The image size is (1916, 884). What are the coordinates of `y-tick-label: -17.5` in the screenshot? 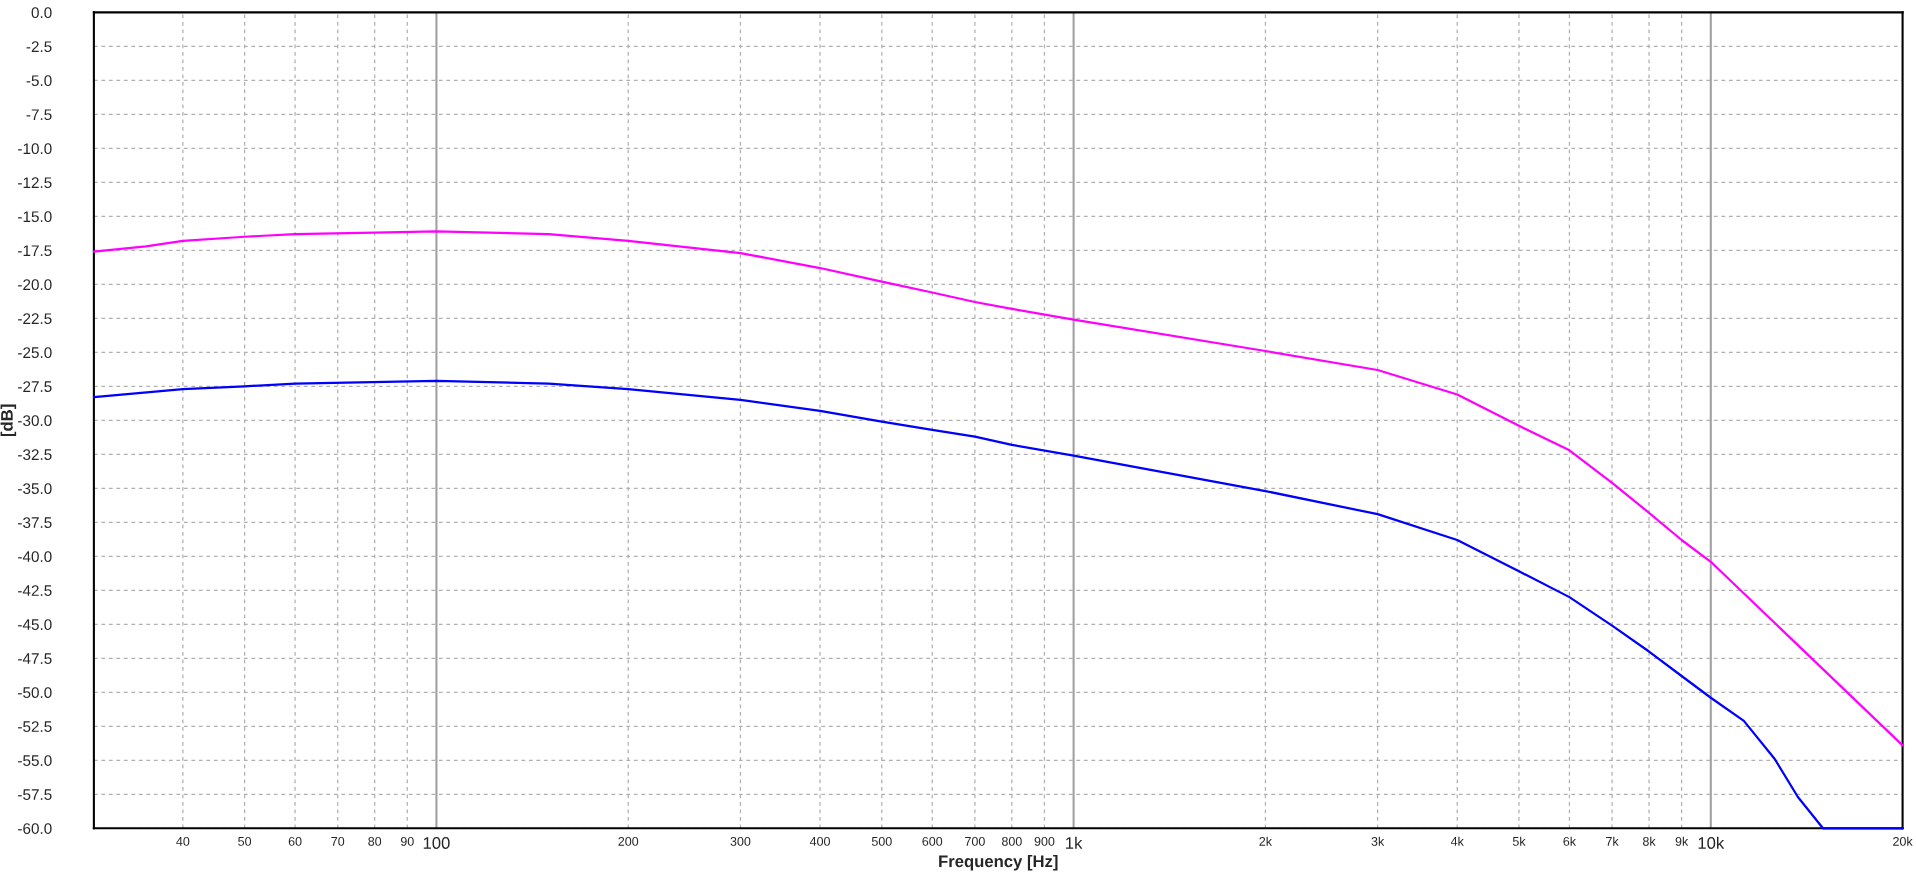 It's located at (35, 251).